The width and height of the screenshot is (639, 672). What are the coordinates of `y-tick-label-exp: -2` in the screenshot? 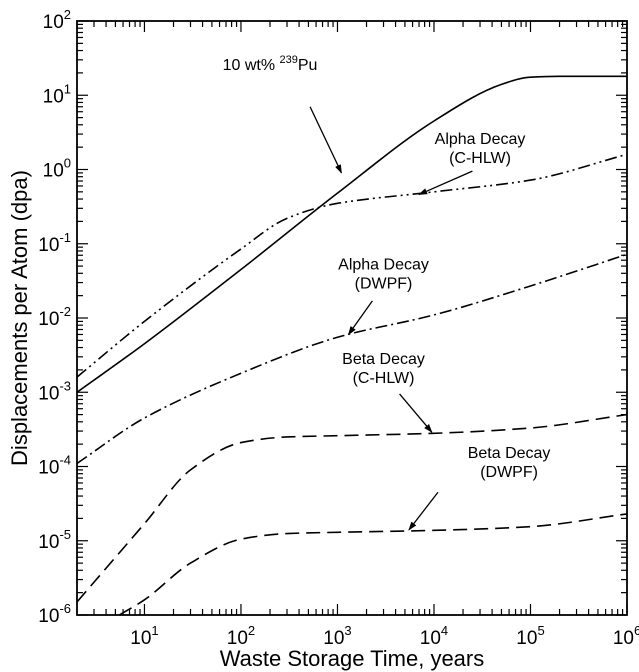 It's located at (65, 311).